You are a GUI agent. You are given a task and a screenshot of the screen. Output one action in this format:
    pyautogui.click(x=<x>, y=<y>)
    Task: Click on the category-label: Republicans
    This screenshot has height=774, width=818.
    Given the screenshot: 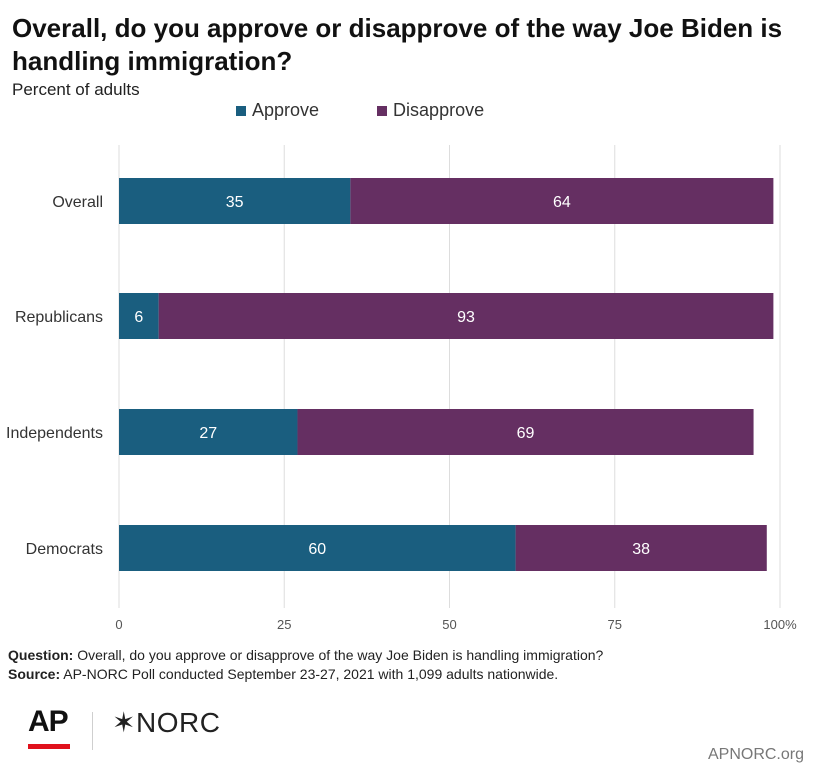 What is the action you would take?
    pyautogui.click(x=59, y=317)
    